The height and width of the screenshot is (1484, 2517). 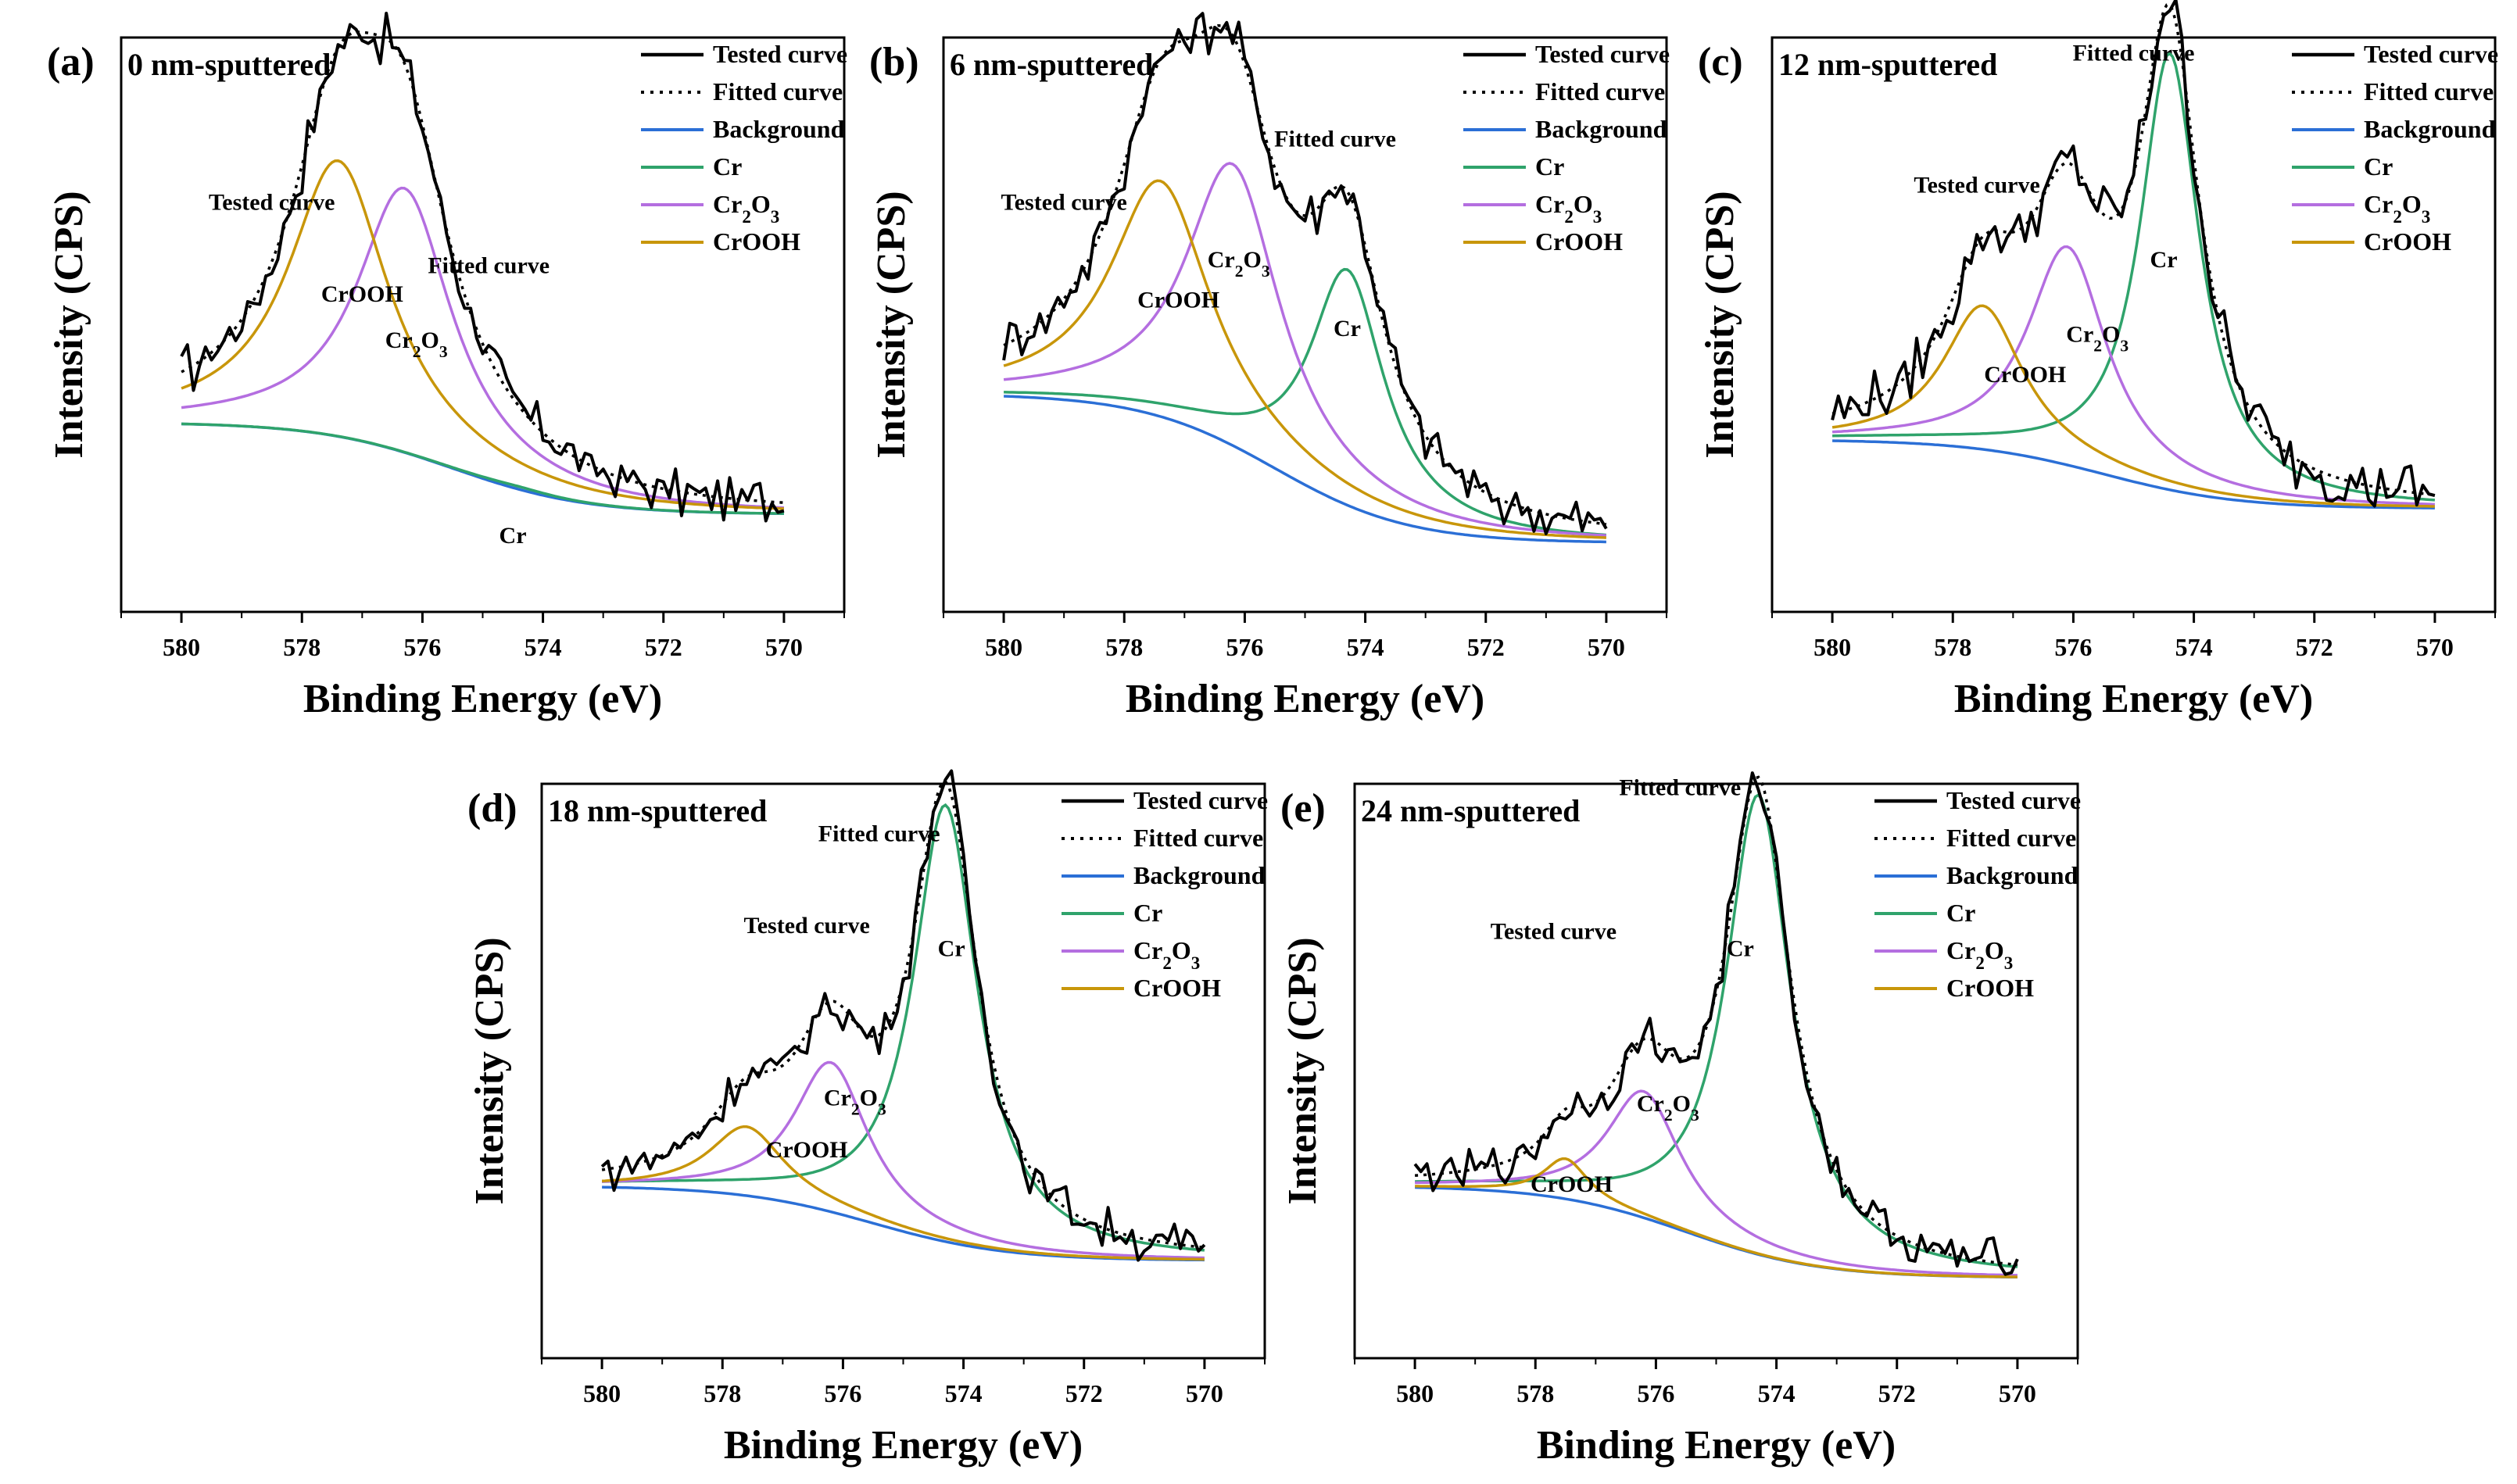 I want to click on panel-label: (a), so click(x=71, y=62).